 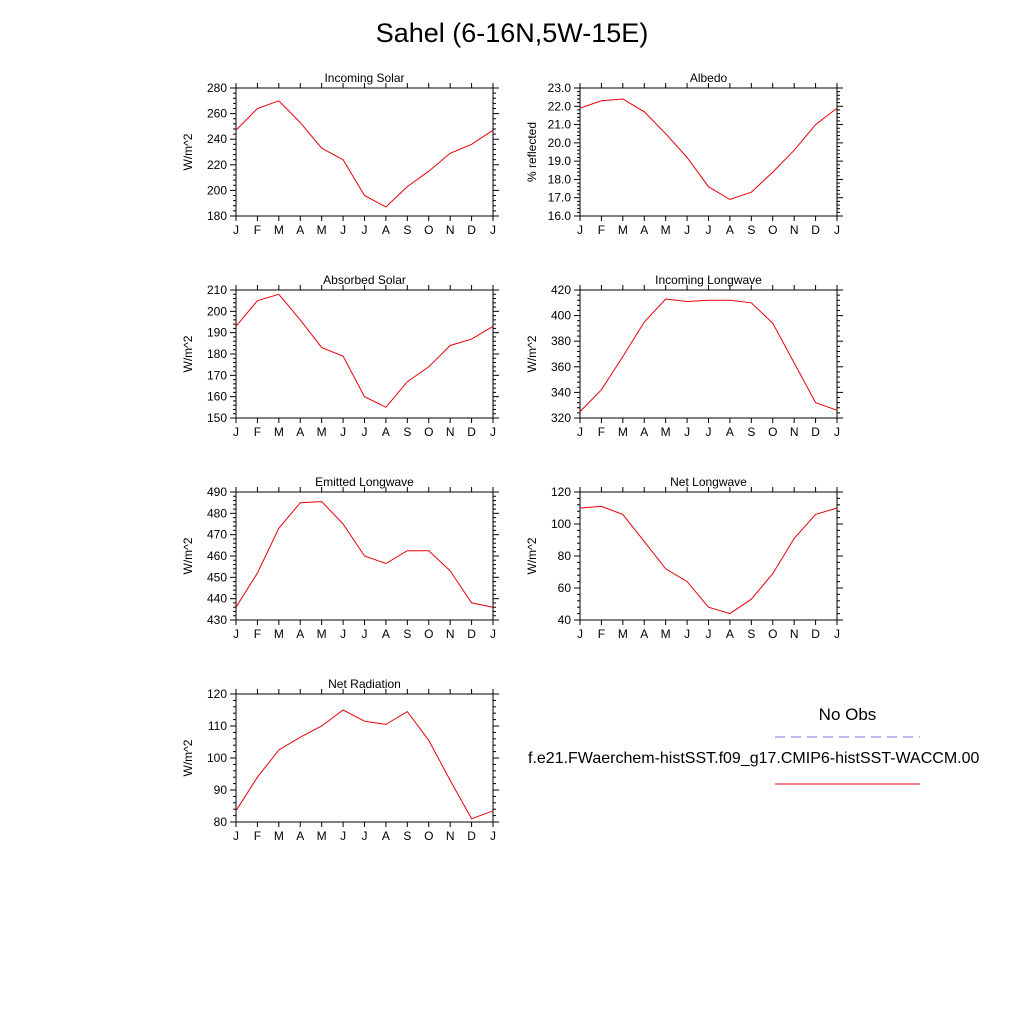 What do you see at coordinates (217, 418) in the screenshot?
I see `y-tick-label: 150` at bounding box center [217, 418].